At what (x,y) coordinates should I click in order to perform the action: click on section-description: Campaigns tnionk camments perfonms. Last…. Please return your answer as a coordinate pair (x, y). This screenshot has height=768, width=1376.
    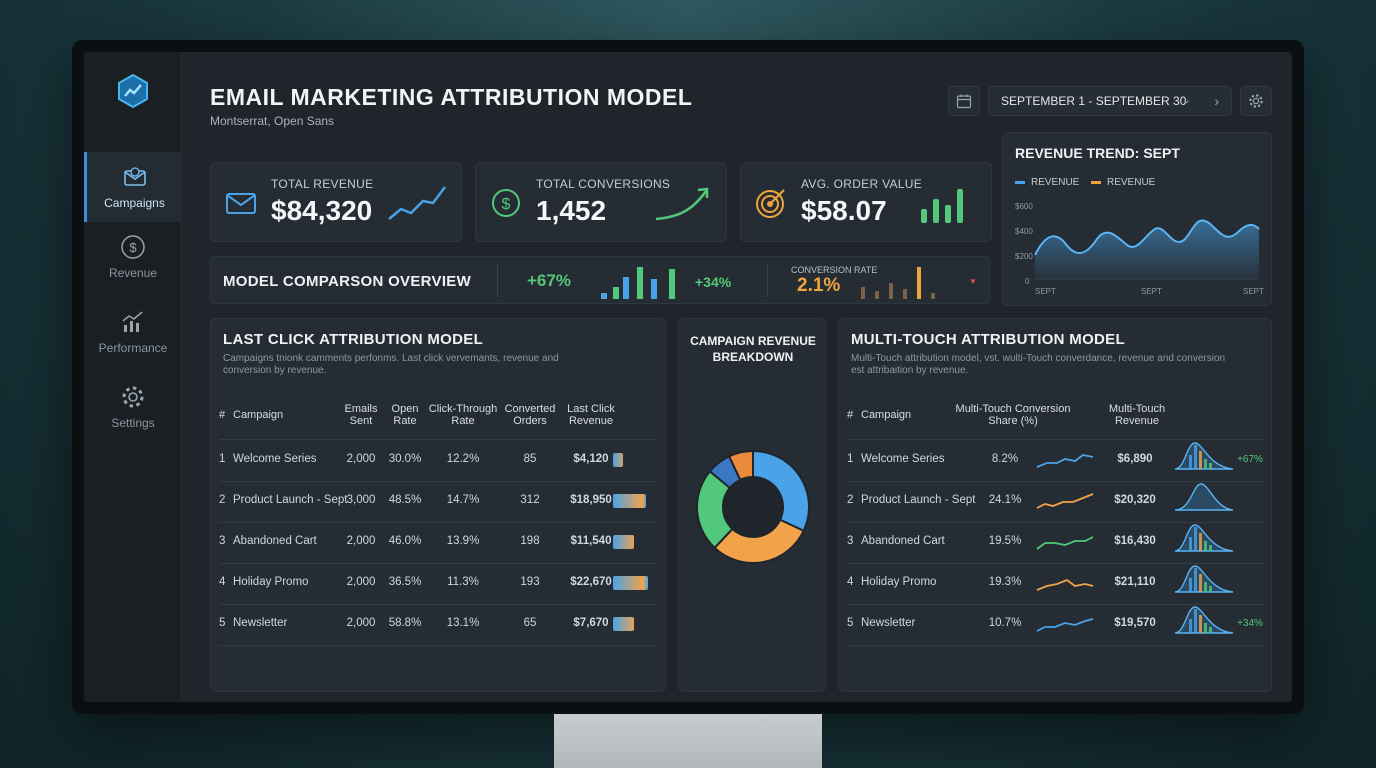
    Looking at the image, I should click on (391, 364).